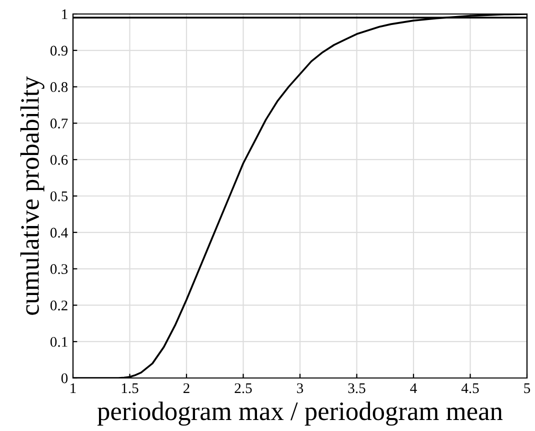  Describe the element at coordinates (73, 388) in the screenshot. I see `x-tick-label: 1` at that location.